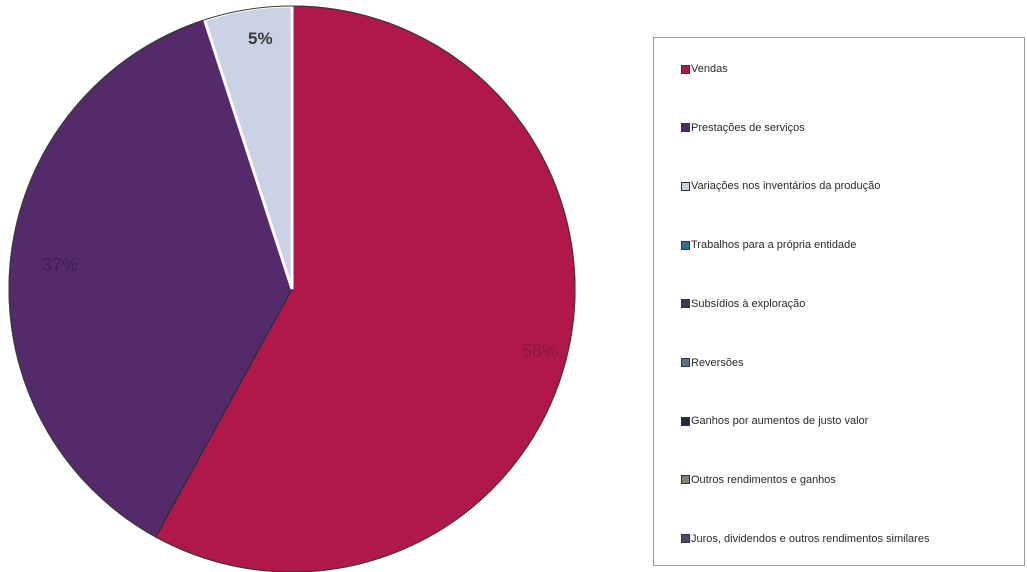  What do you see at coordinates (260, 38) in the screenshot?
I see `data-label-3: 5%` at bounding box center [260, 38].